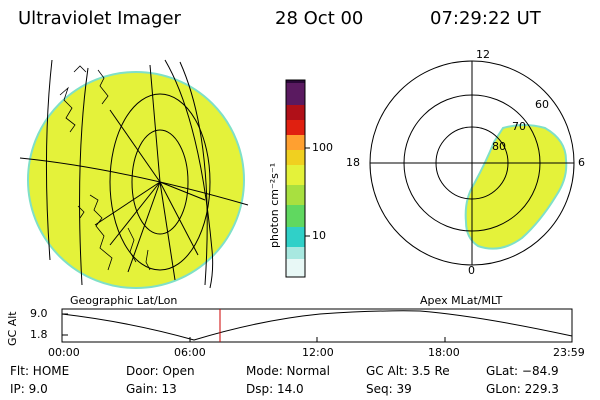 This screenshot has width=600, height=400. What do you see at coordinates (29, 389) in the screenshot?
I see `ip-status: IP: 9.0` at bounding box center [29, 389].